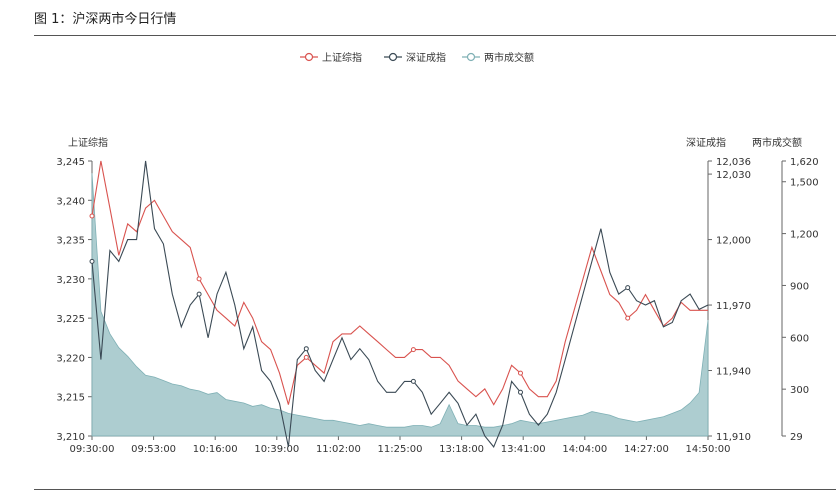  Describe the element at coordinates (215, 449) in the screenshot. I see `x-tick-label: 10:16:00` at that location.